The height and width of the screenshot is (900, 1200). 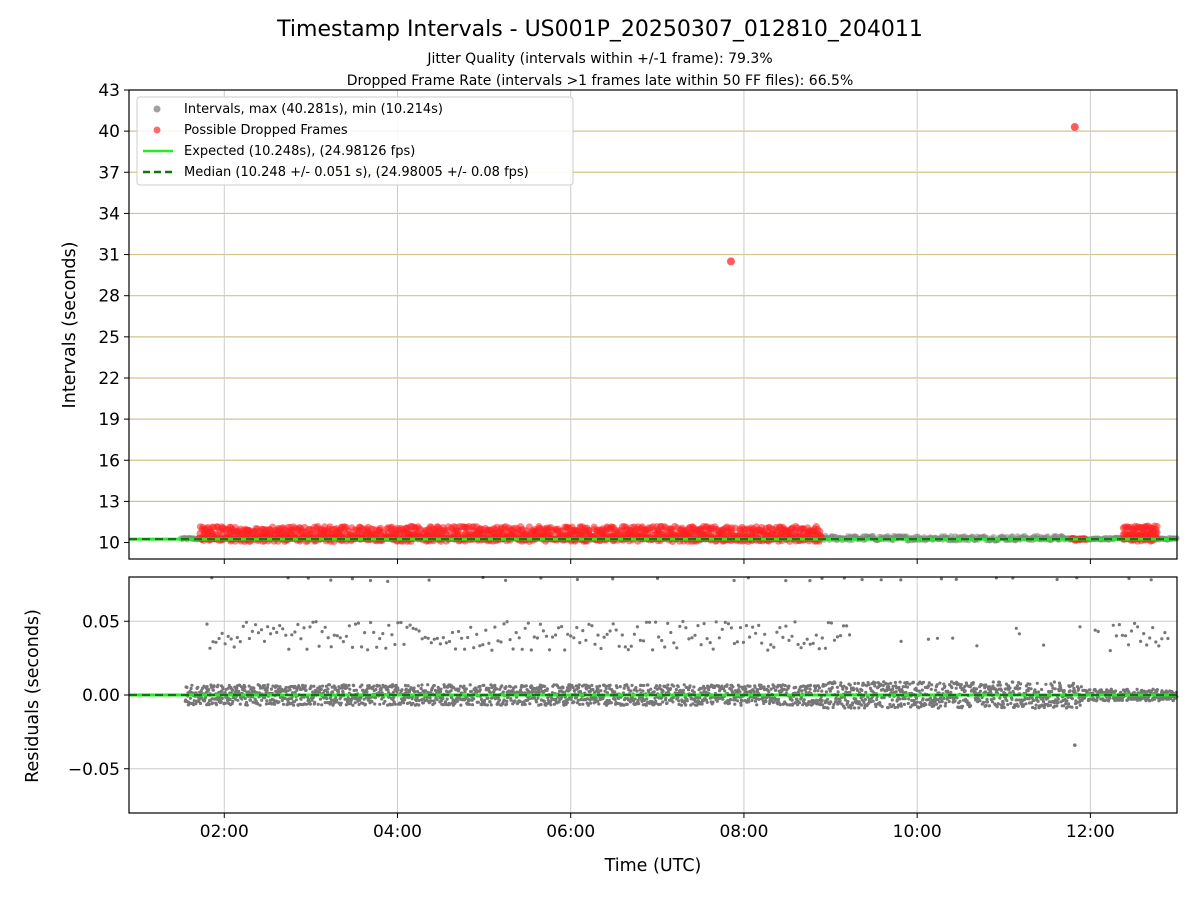 What do you see at coordinates (1157, 532) in the screenshot?
I see `dropped-frame-point` at bounding box center [1157, 532].